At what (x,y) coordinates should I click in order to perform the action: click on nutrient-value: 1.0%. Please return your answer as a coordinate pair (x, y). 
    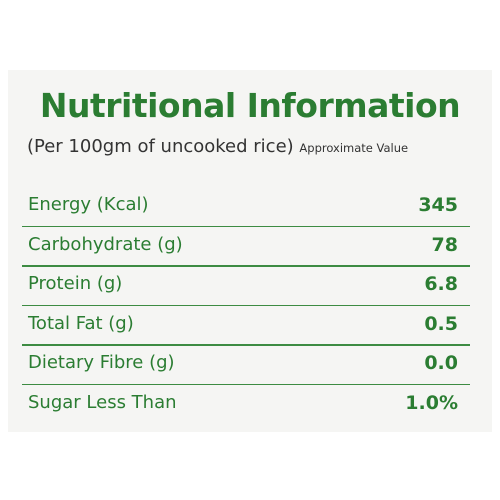
    Looking at the image, I should click on (431, 402).